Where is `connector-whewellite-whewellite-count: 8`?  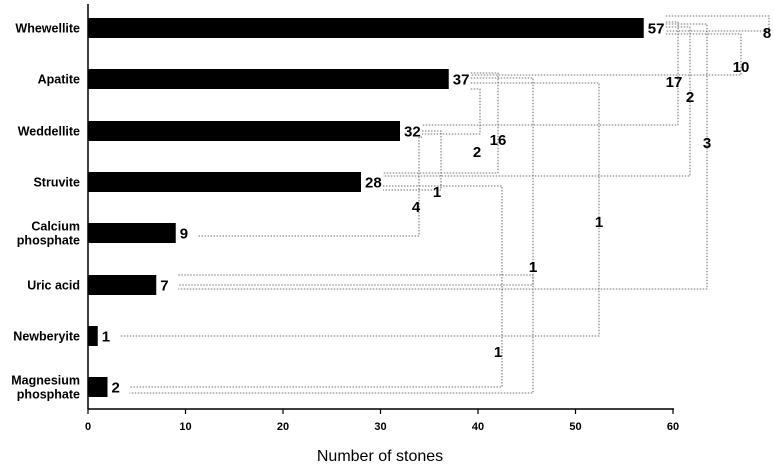 connector-whewellite-whewellite-count: 8 is located at coordinates (767, 33).